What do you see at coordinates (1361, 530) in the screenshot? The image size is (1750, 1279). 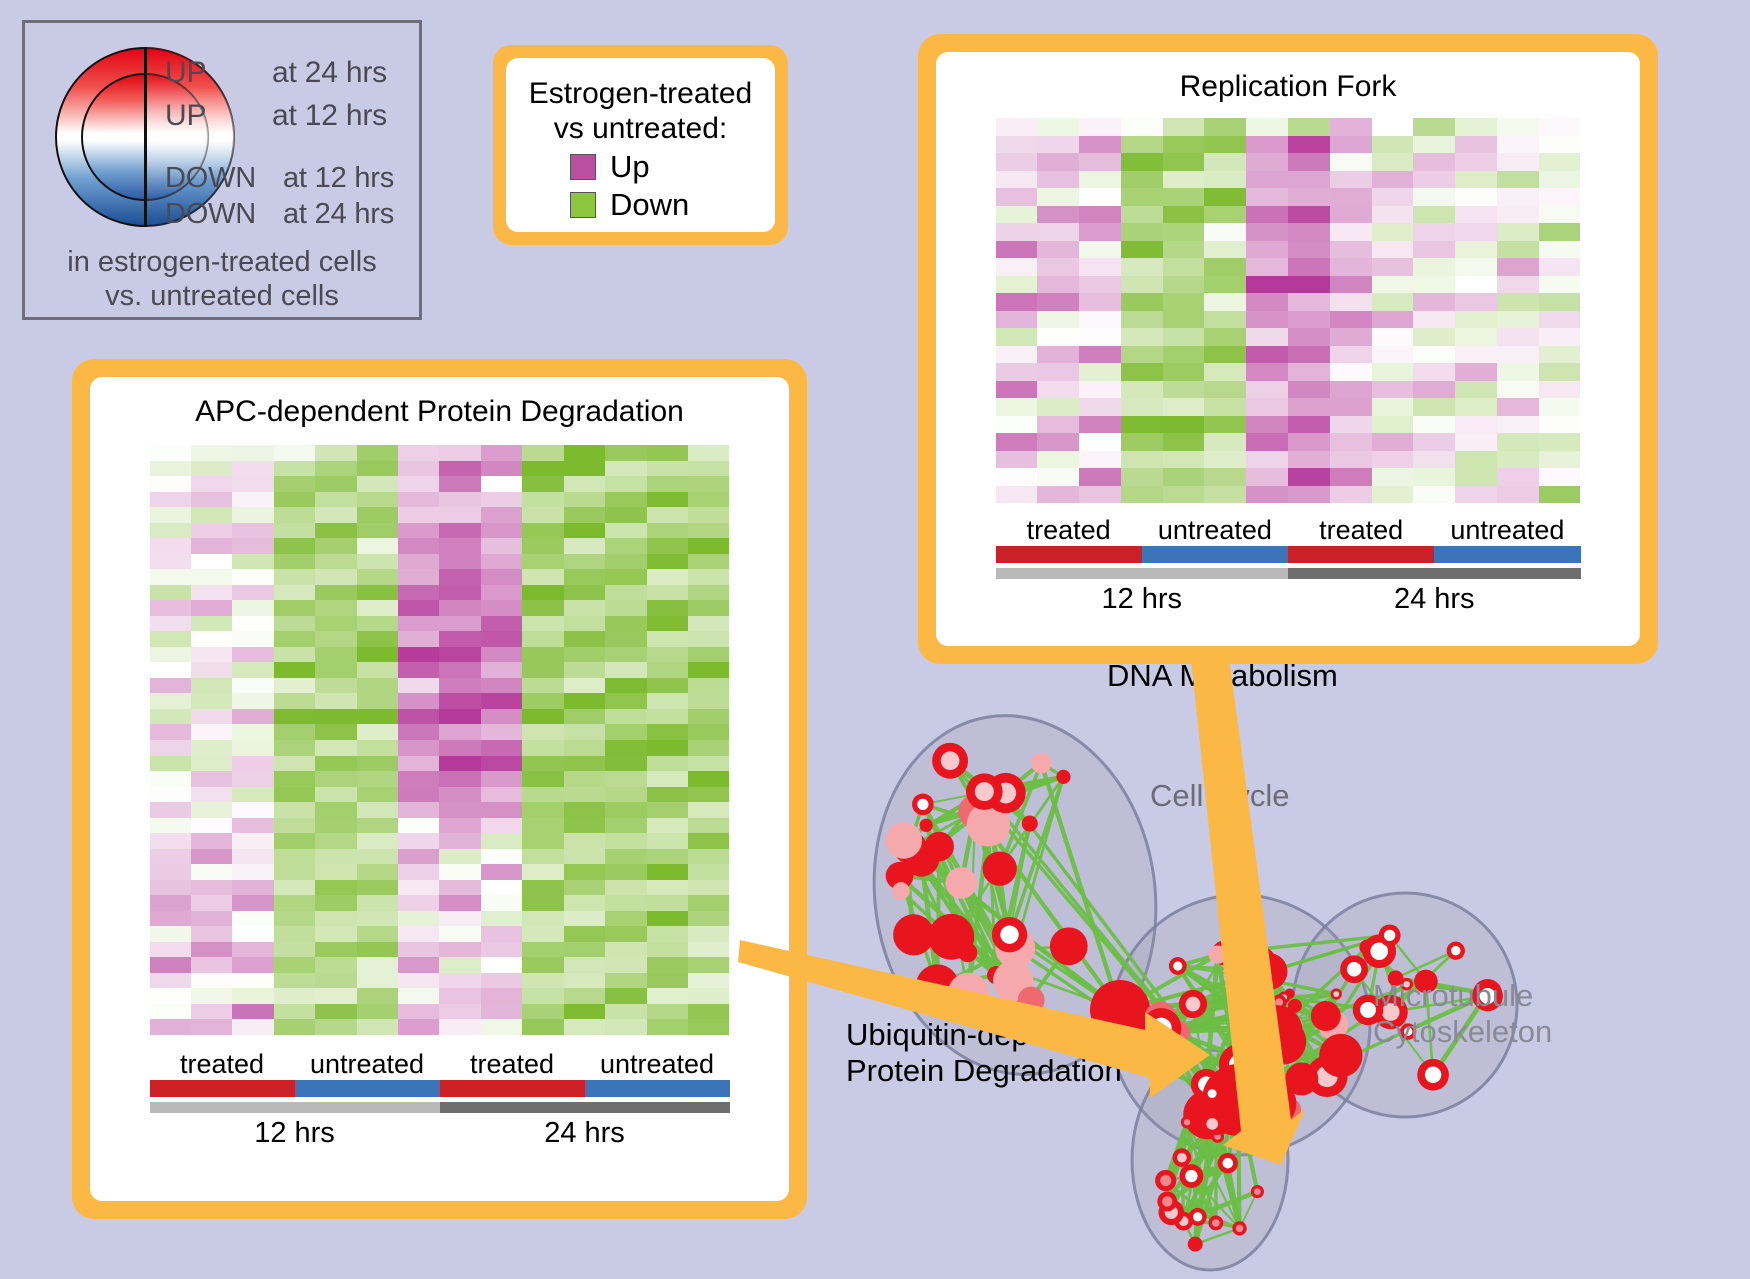 I see `rf-cond-2: treated` at bounding box center [1361, 530].